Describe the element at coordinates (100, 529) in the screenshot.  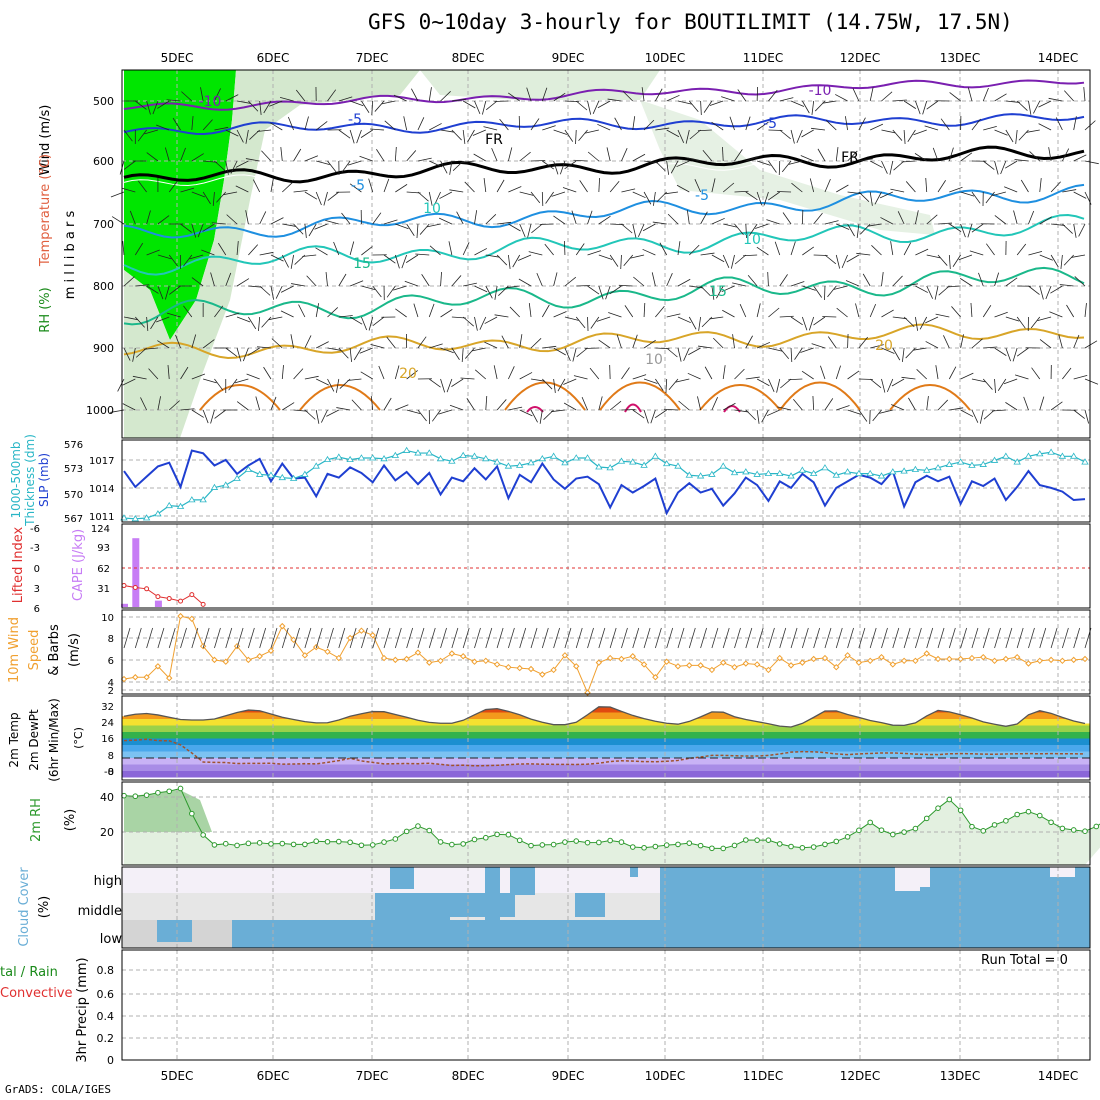
I see `cape-tick: 124` at that location.